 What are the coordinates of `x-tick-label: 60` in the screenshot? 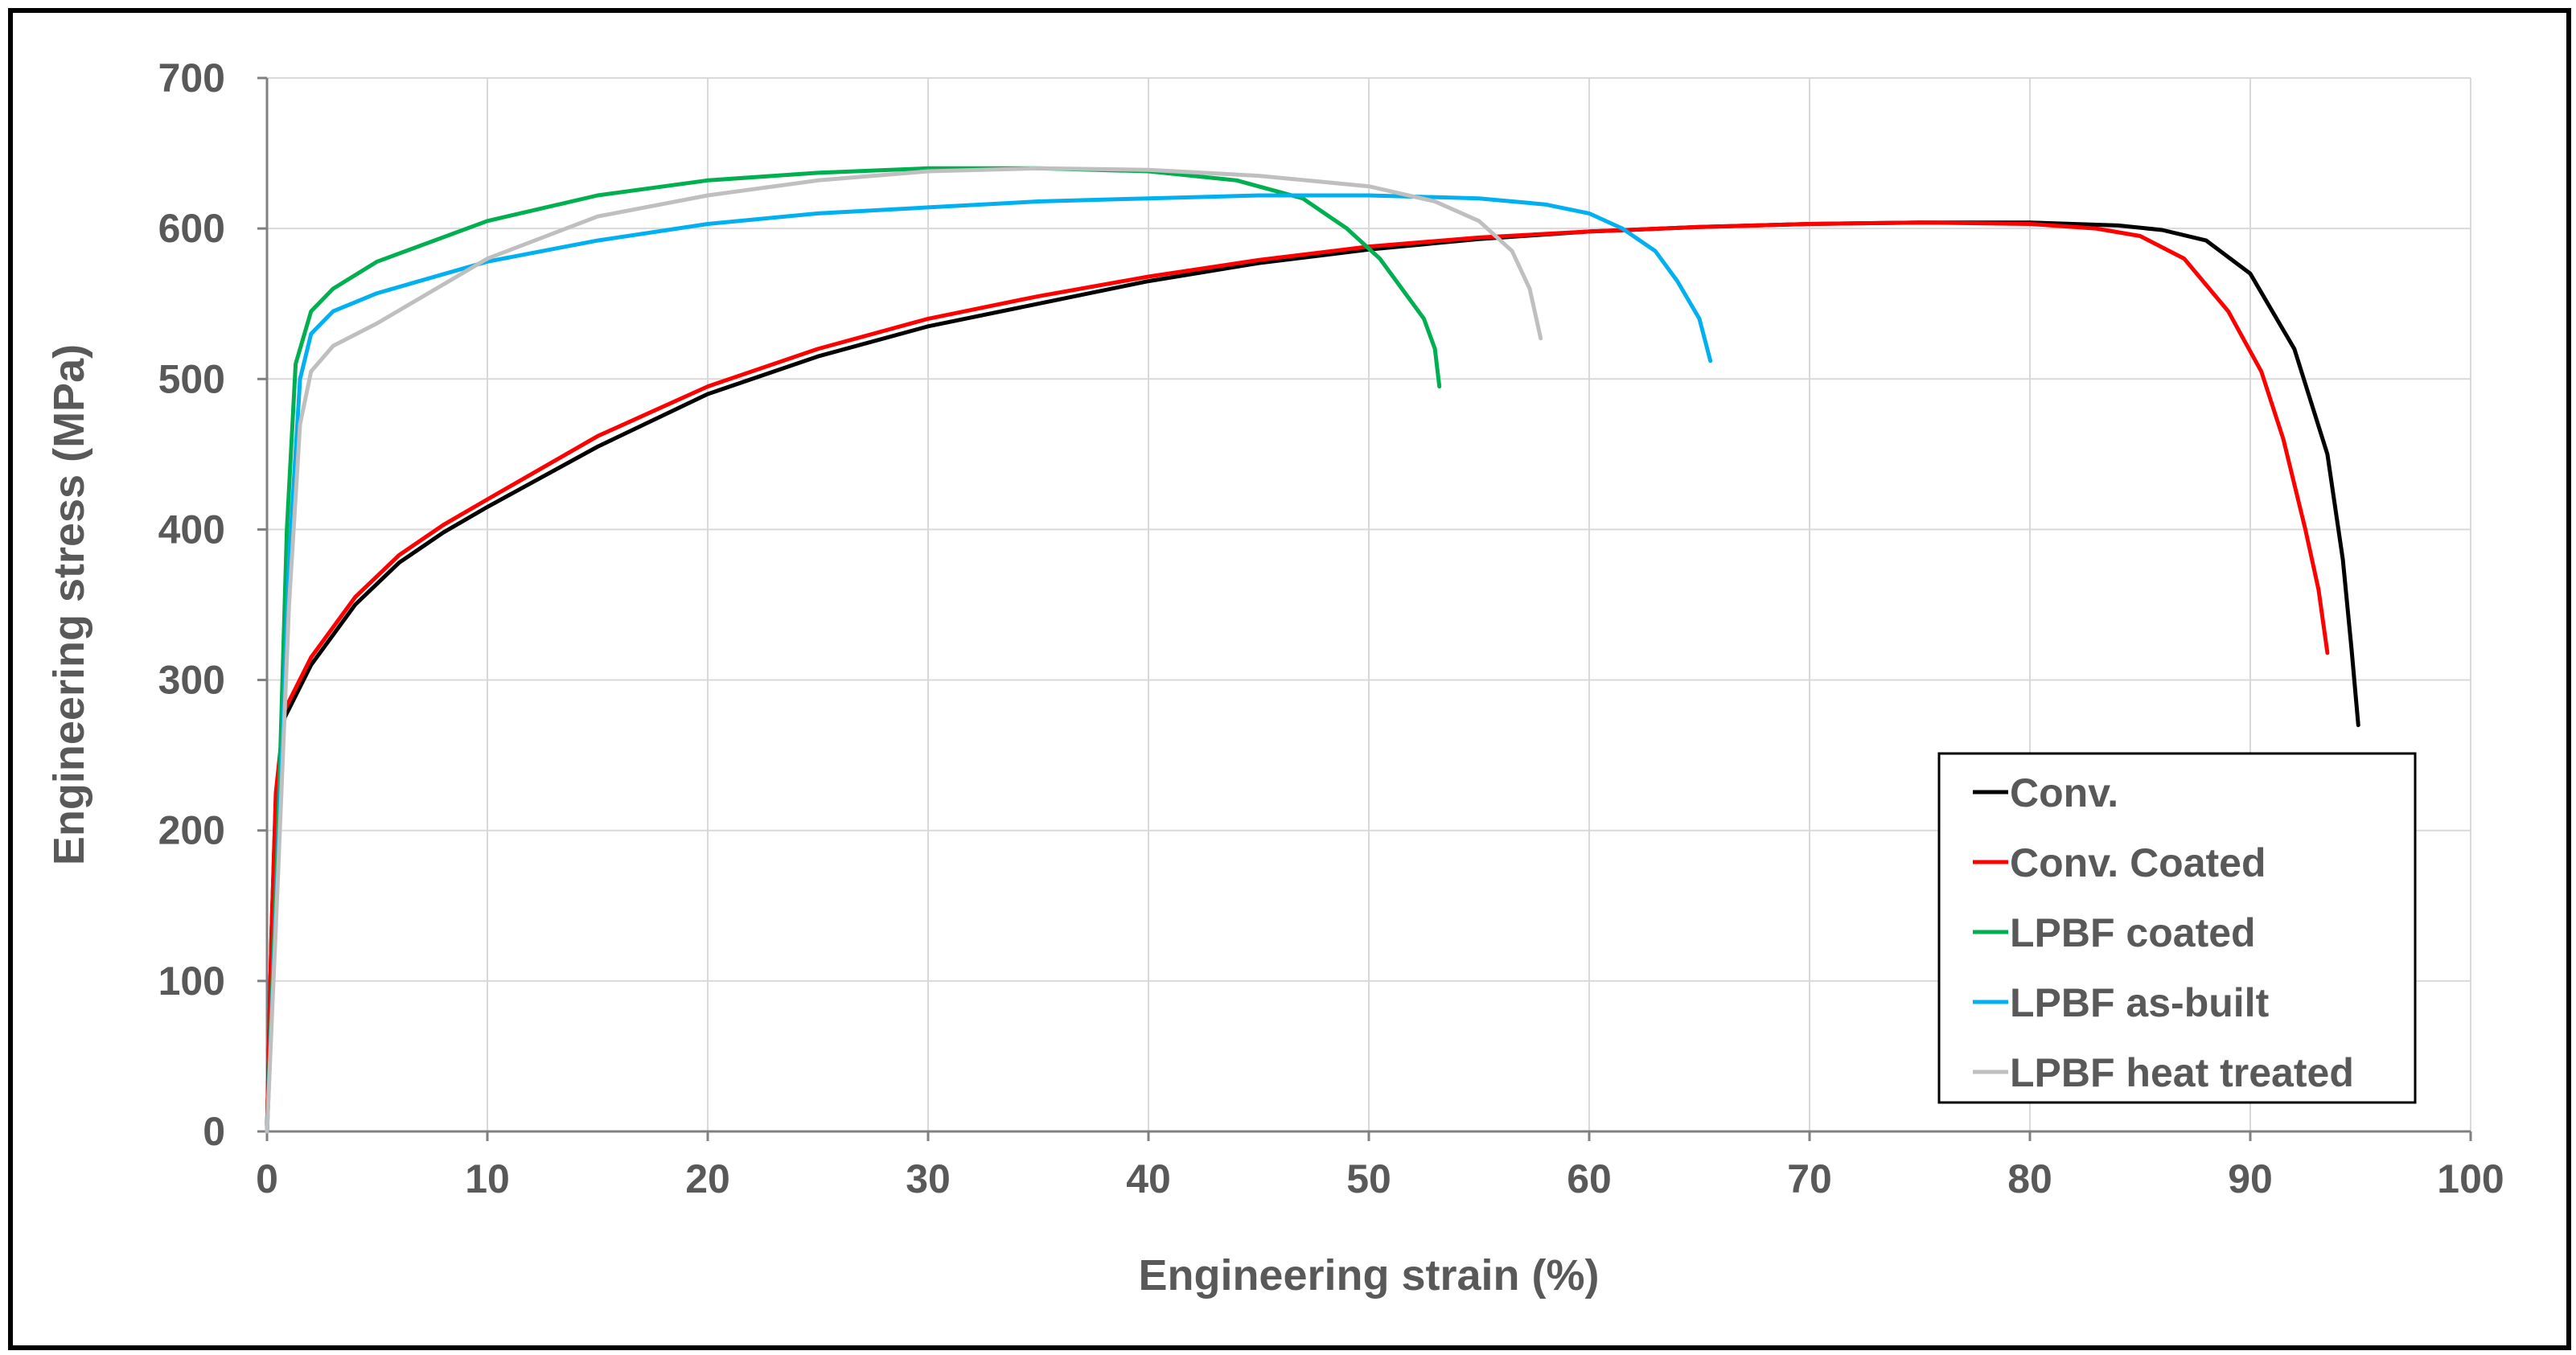 It's located at (1589, 1178).